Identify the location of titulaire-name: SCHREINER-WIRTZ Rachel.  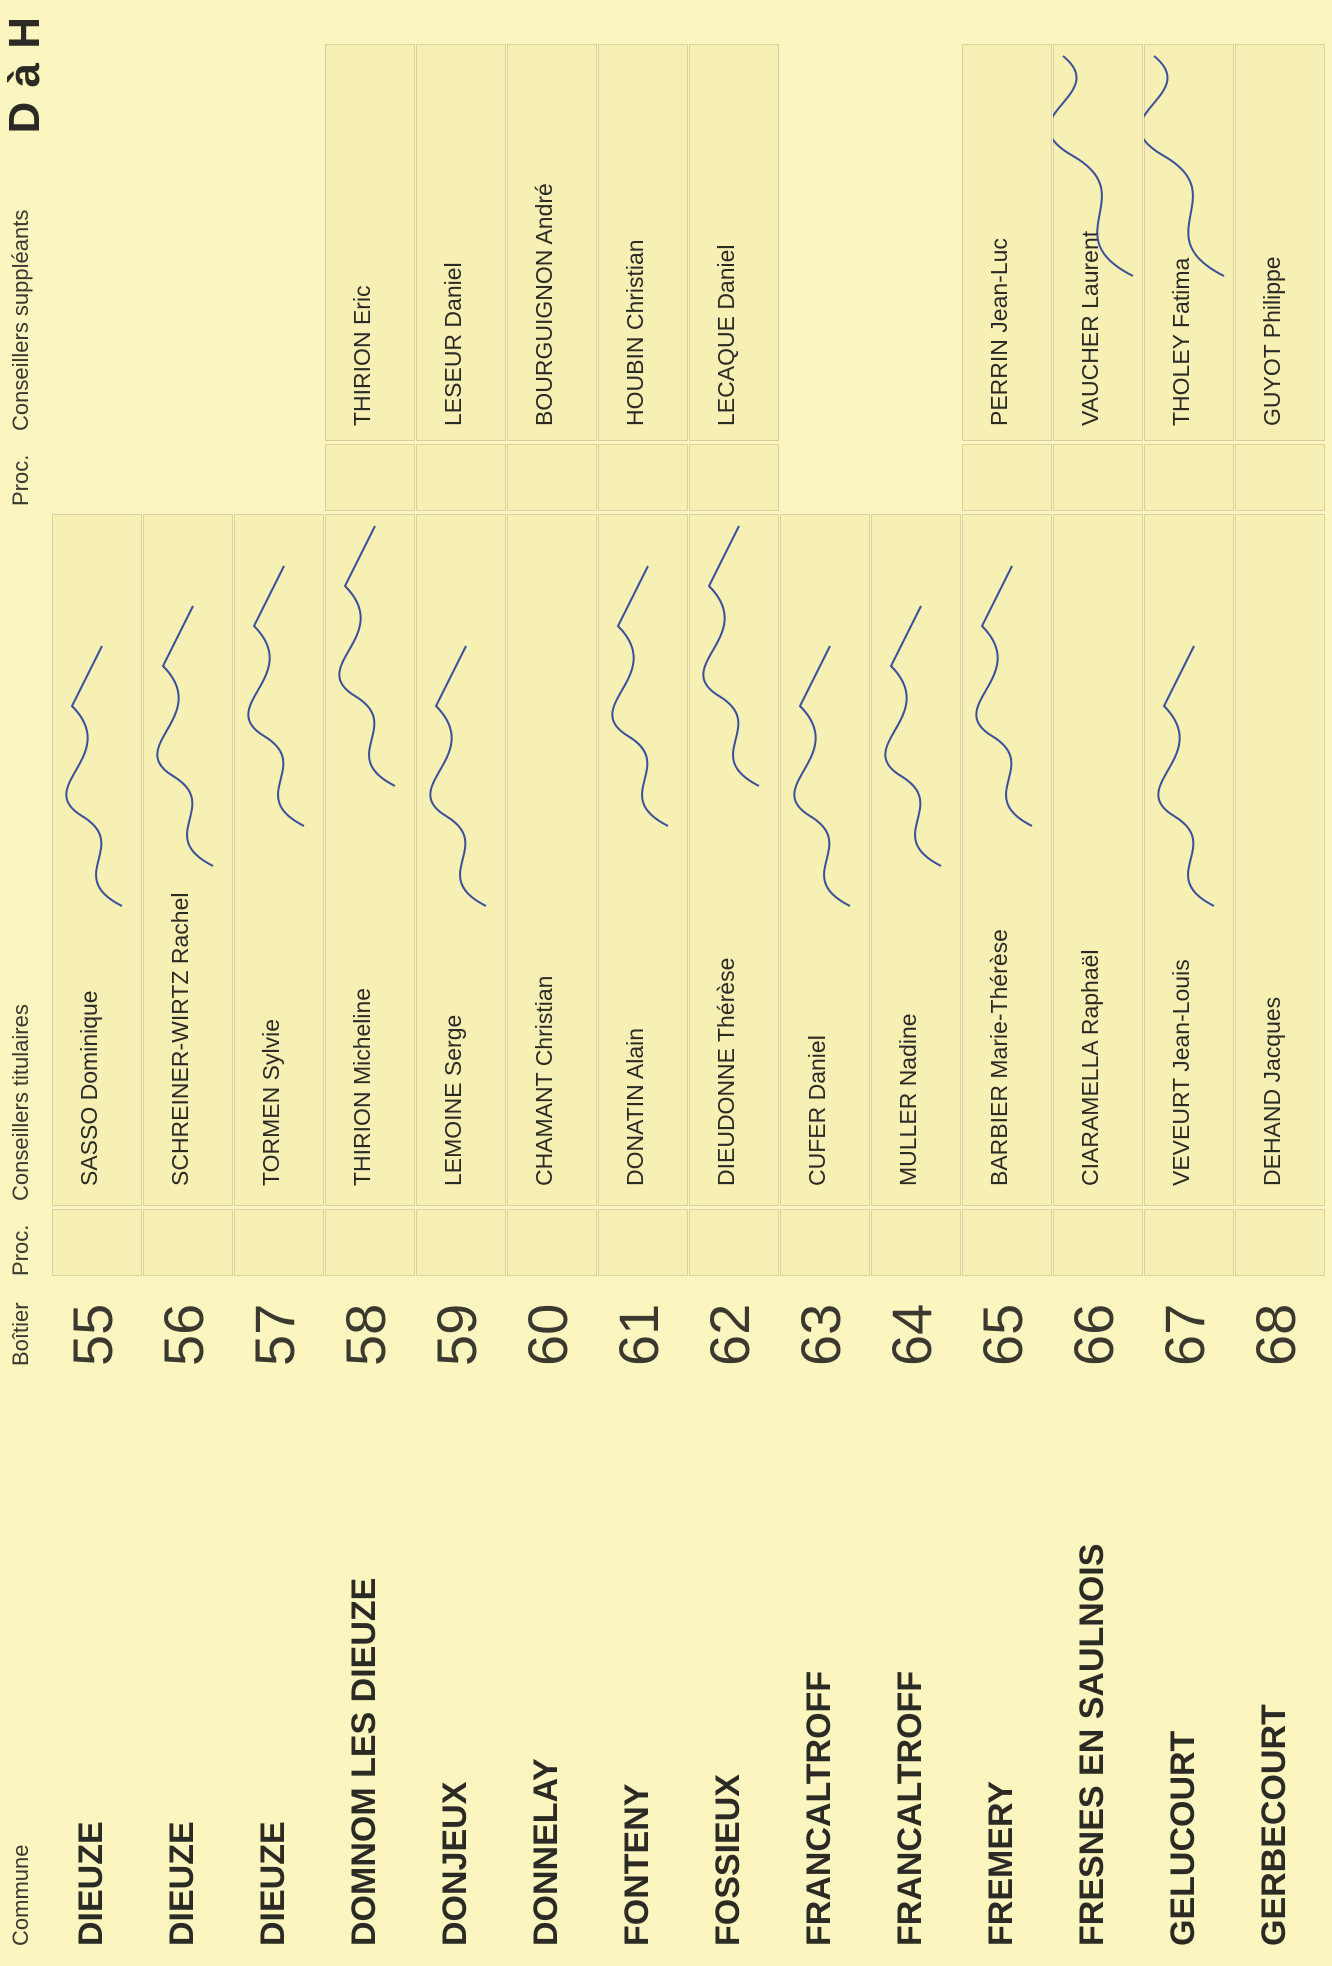
(180, 1040).